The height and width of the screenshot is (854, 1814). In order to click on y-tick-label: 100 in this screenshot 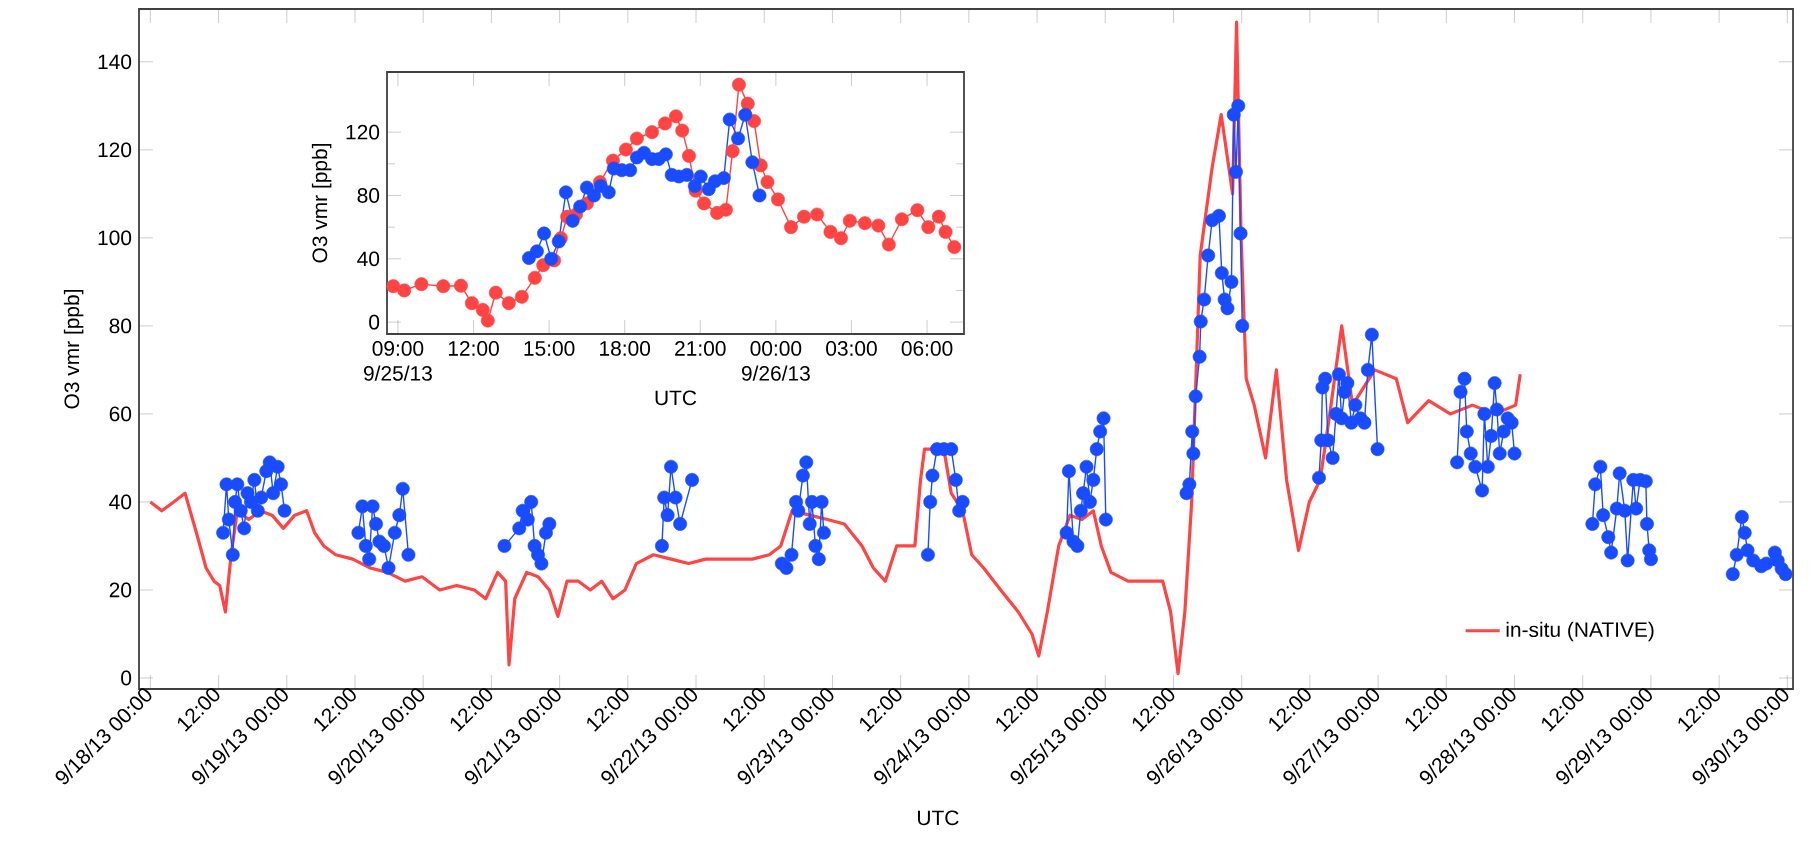, I will do `click(115, 238)`.